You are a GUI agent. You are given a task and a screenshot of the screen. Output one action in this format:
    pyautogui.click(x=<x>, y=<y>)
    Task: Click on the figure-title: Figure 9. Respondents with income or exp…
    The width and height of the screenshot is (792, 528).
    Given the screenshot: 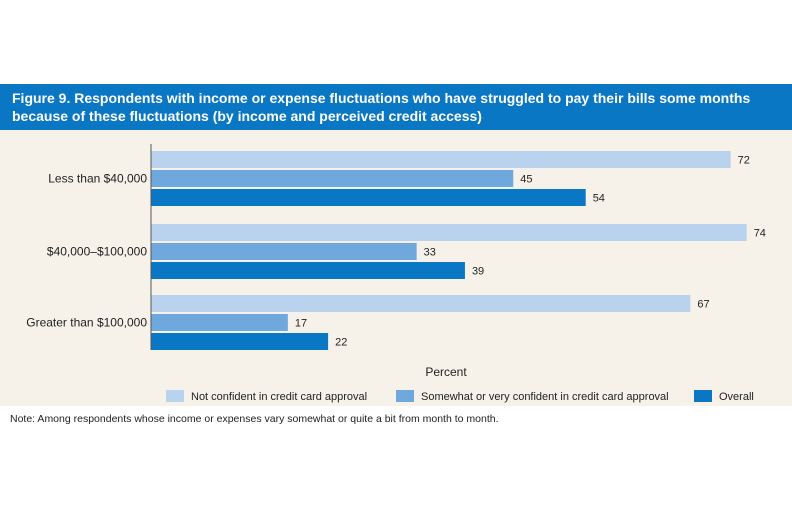 What is the action you would take?
    pyautogui.click(x=396, y=107)
    